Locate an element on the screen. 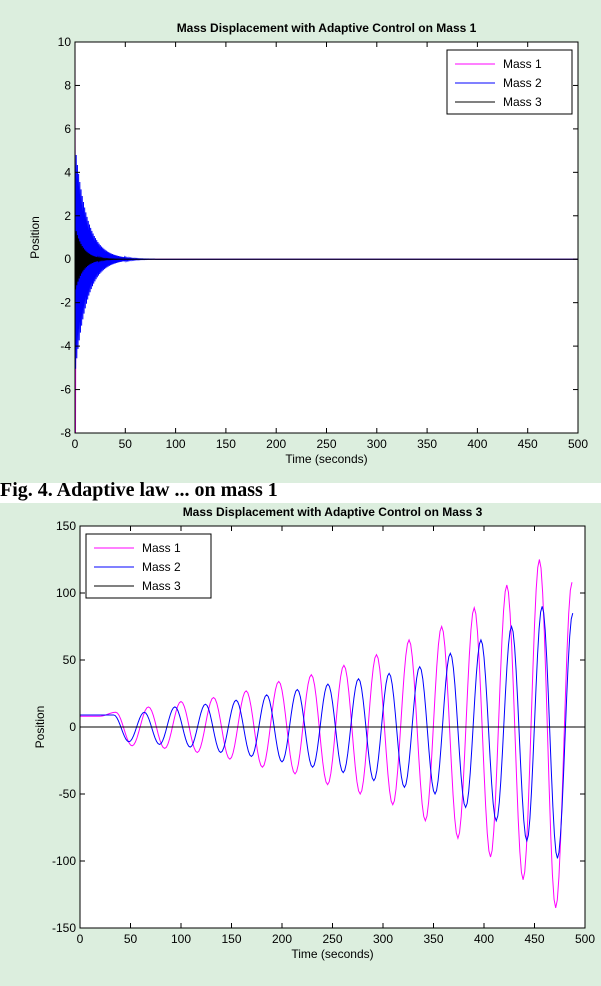 Image resolution: width=601 pixels, height=986 pixels. y-tick-label: -6 is located at coordinates (65, 390).